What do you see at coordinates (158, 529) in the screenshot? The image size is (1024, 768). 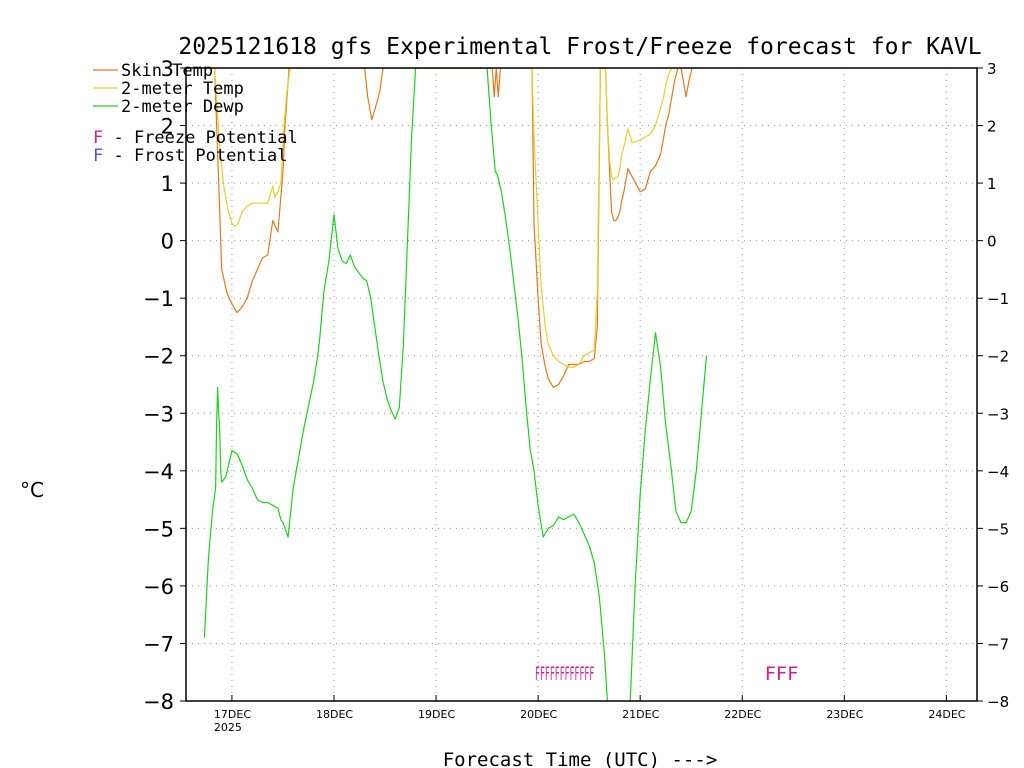 I see `y-tick-label: −5` at bounding box center [158, 529].